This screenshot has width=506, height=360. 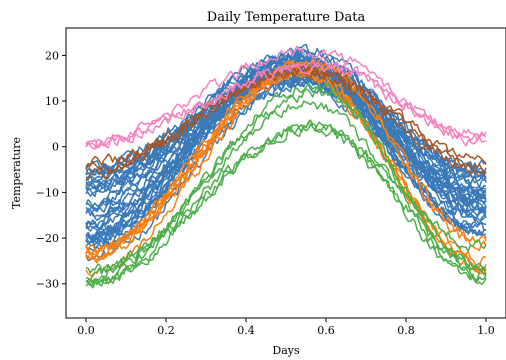 What do you see at coordinates (326, 330) in the screenshot?
I see `x-tick-label: 0.6` at bounding box center [326, 330].